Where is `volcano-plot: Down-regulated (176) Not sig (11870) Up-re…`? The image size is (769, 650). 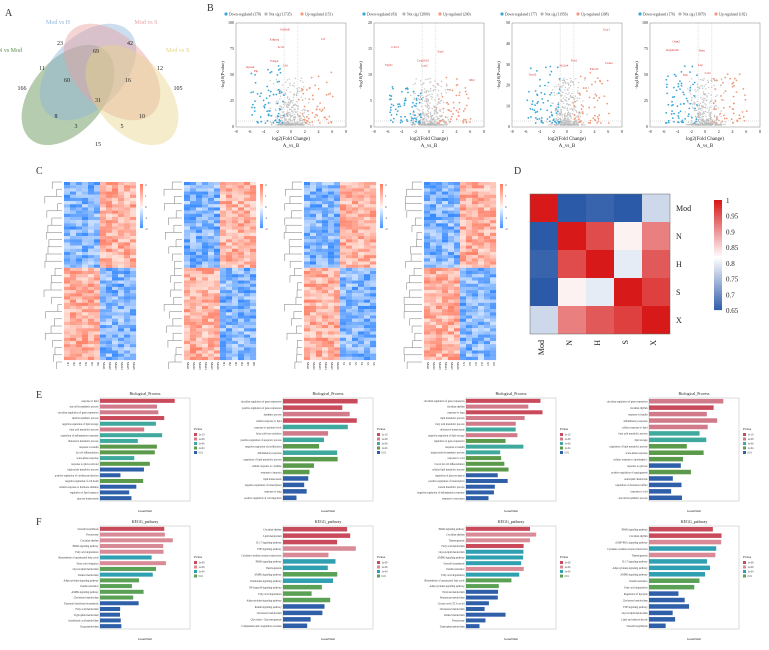
volcano-plot: Down-regulated (176) Not sig (11870) Up-re… is located at coordinates (697, 80).